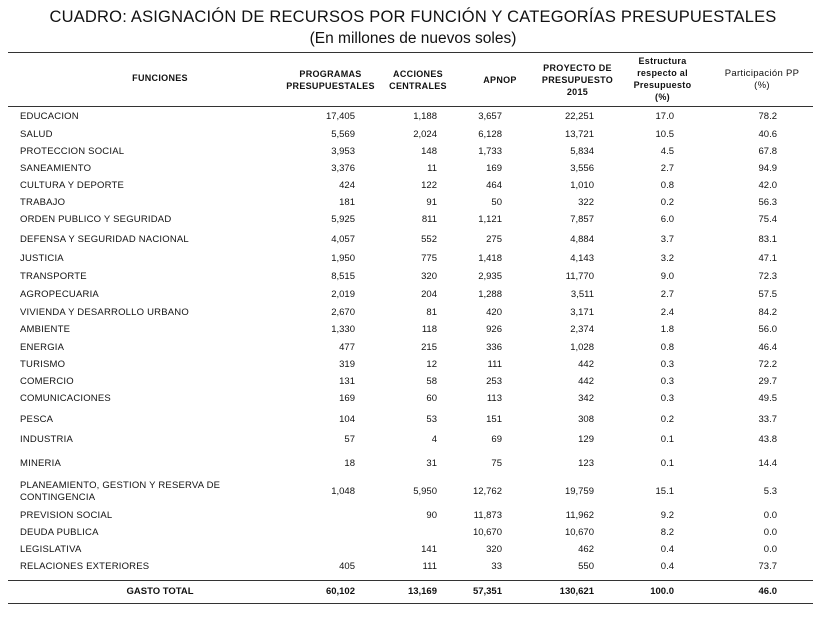 This screenshot has height=618, width=826. I want to click on row-programas-value: 1,330, so click(343, 329).